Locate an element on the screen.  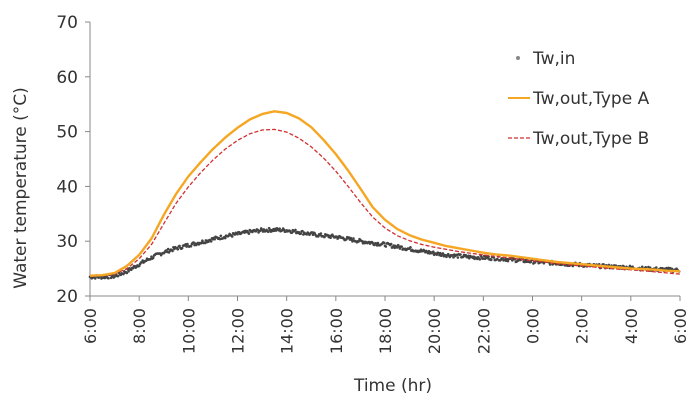
legend-label: Tw,in is located at coordinates (553, 59).